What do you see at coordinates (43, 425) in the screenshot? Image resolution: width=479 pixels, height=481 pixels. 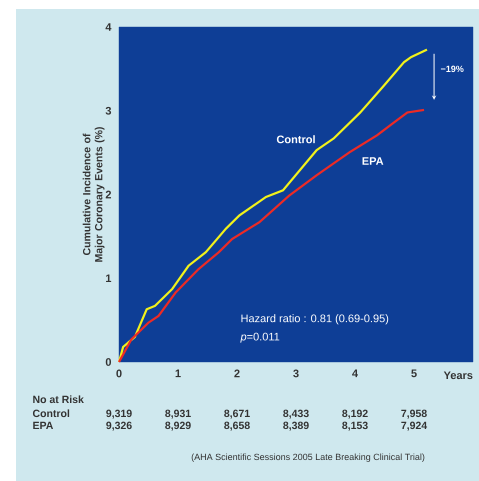 I see `text: EPA` at bounding box center [43, 425].